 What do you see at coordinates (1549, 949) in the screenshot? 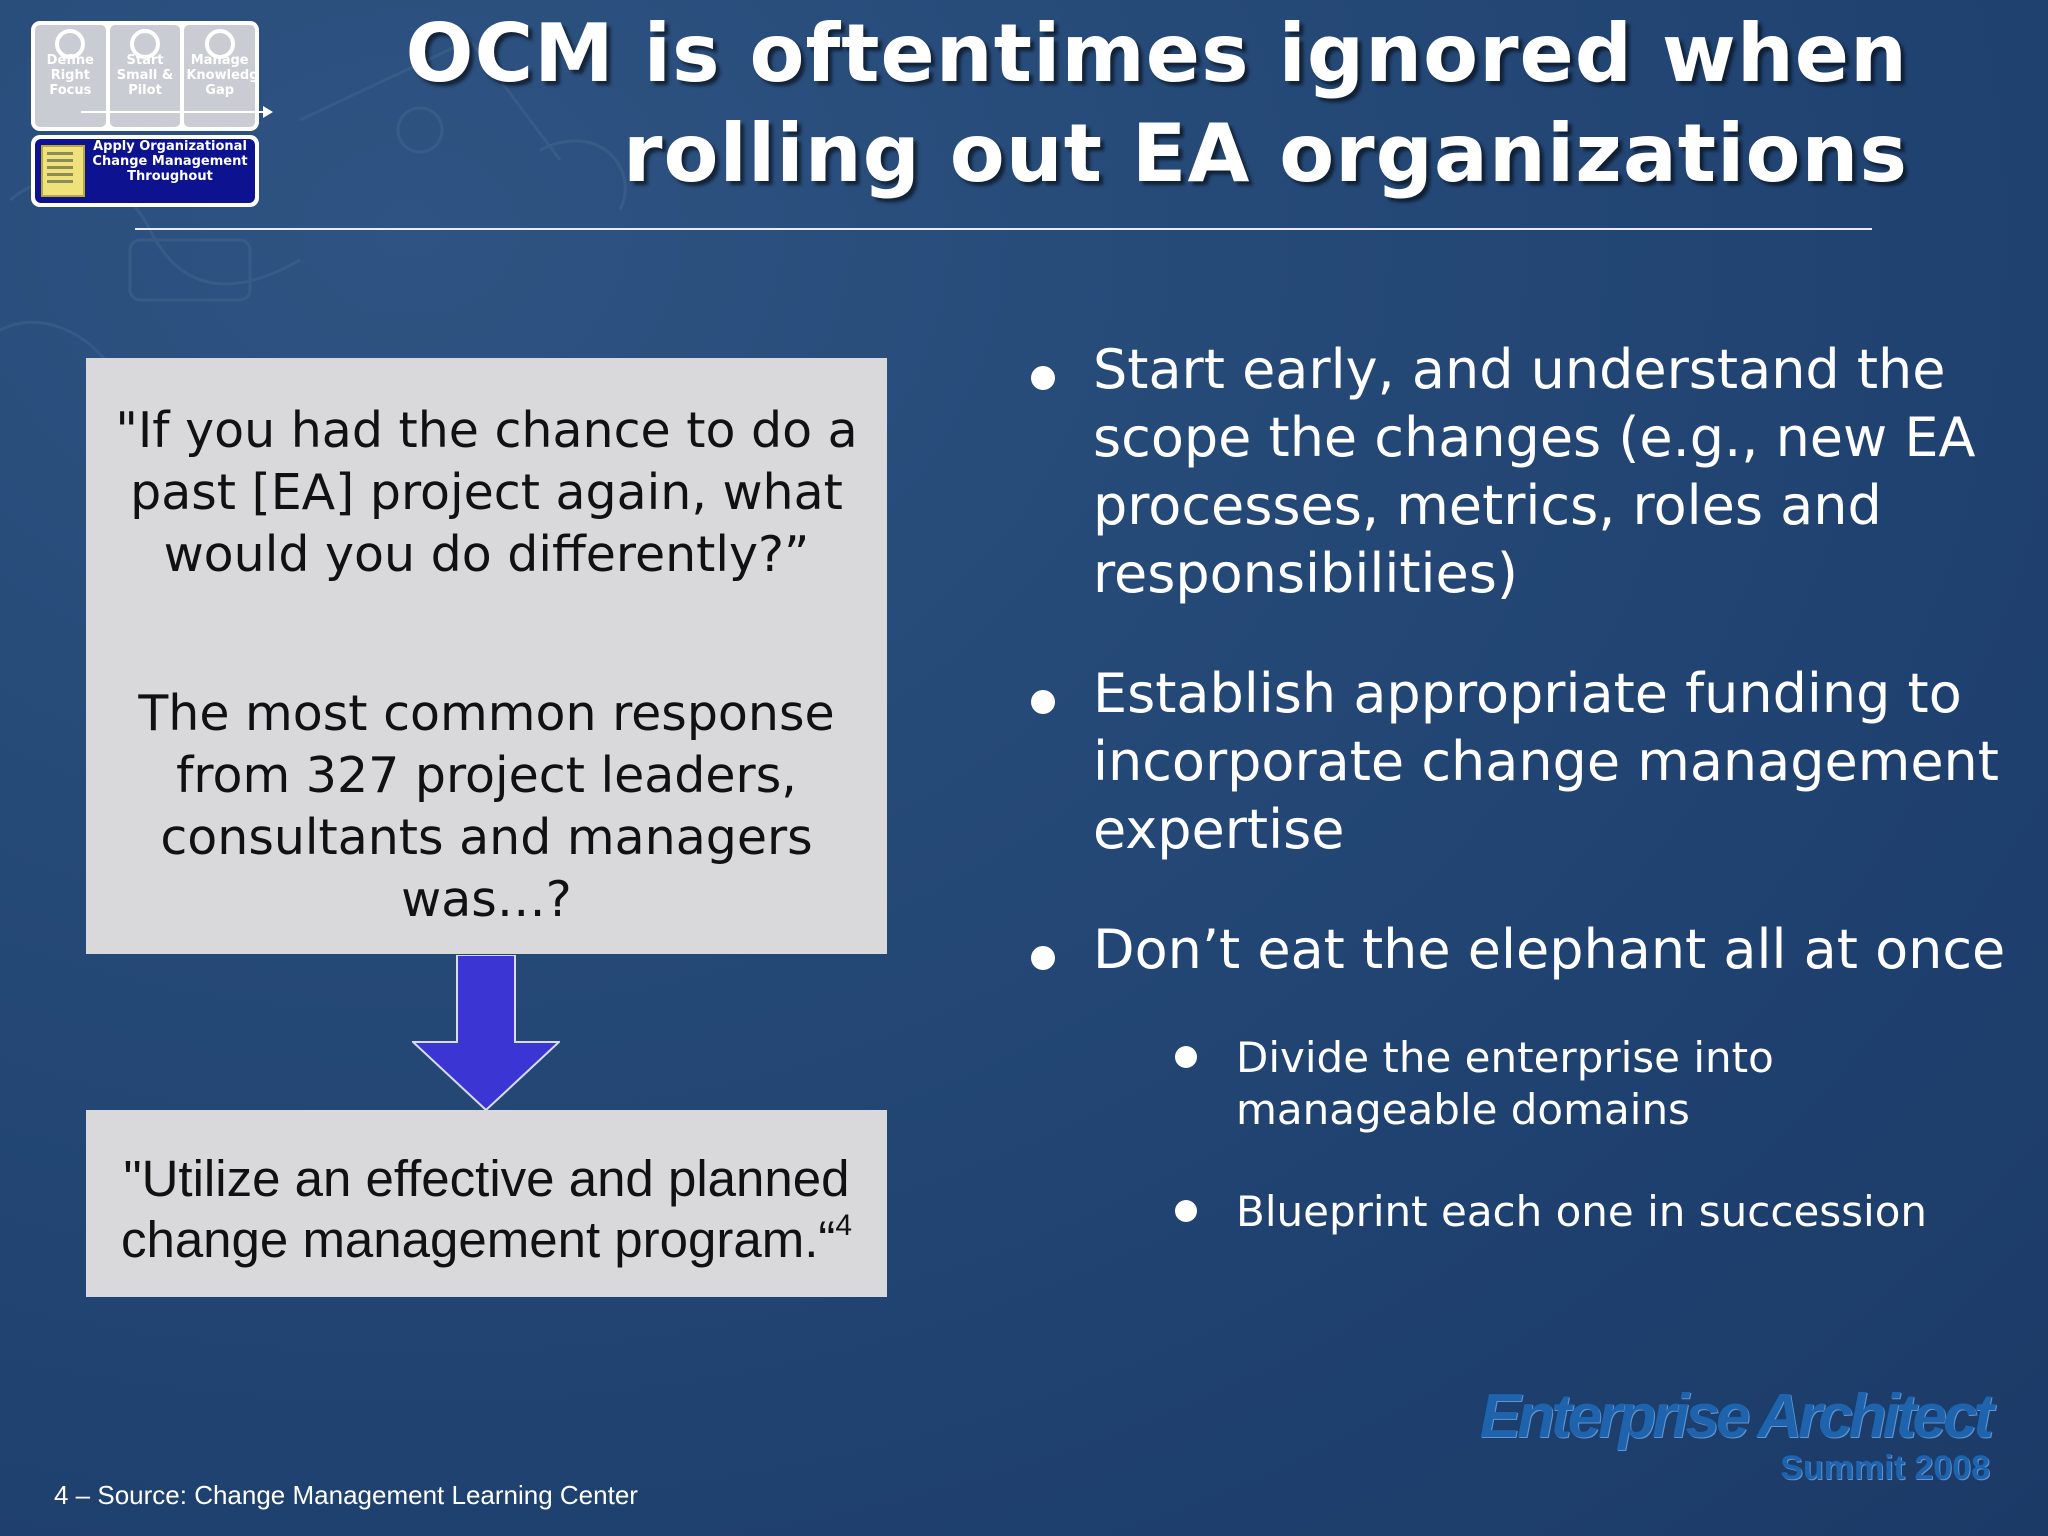
I see `bullet-item-text: Don’t eat the elephant all at once` at bounding box center [1549, 949].